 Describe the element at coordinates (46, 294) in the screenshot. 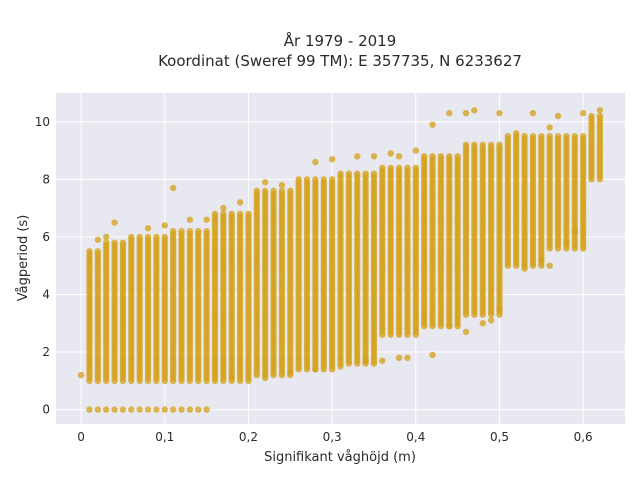

I see `y-tick-label: 4` at that location.